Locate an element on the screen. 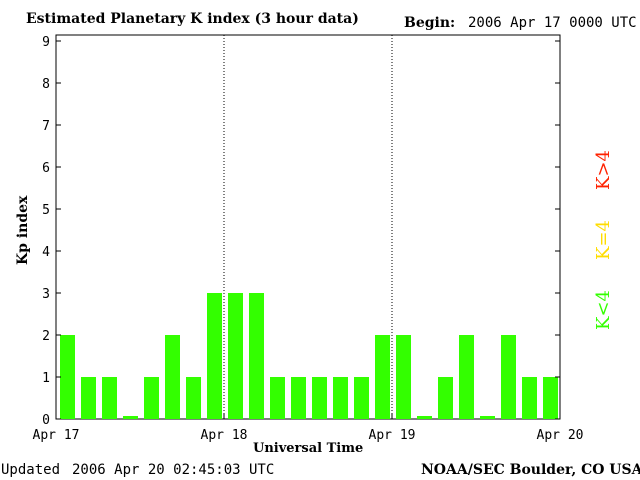 This screenshot has width=640, height=480. y-axis-label: Kp index is located at coordinates (23, 230).